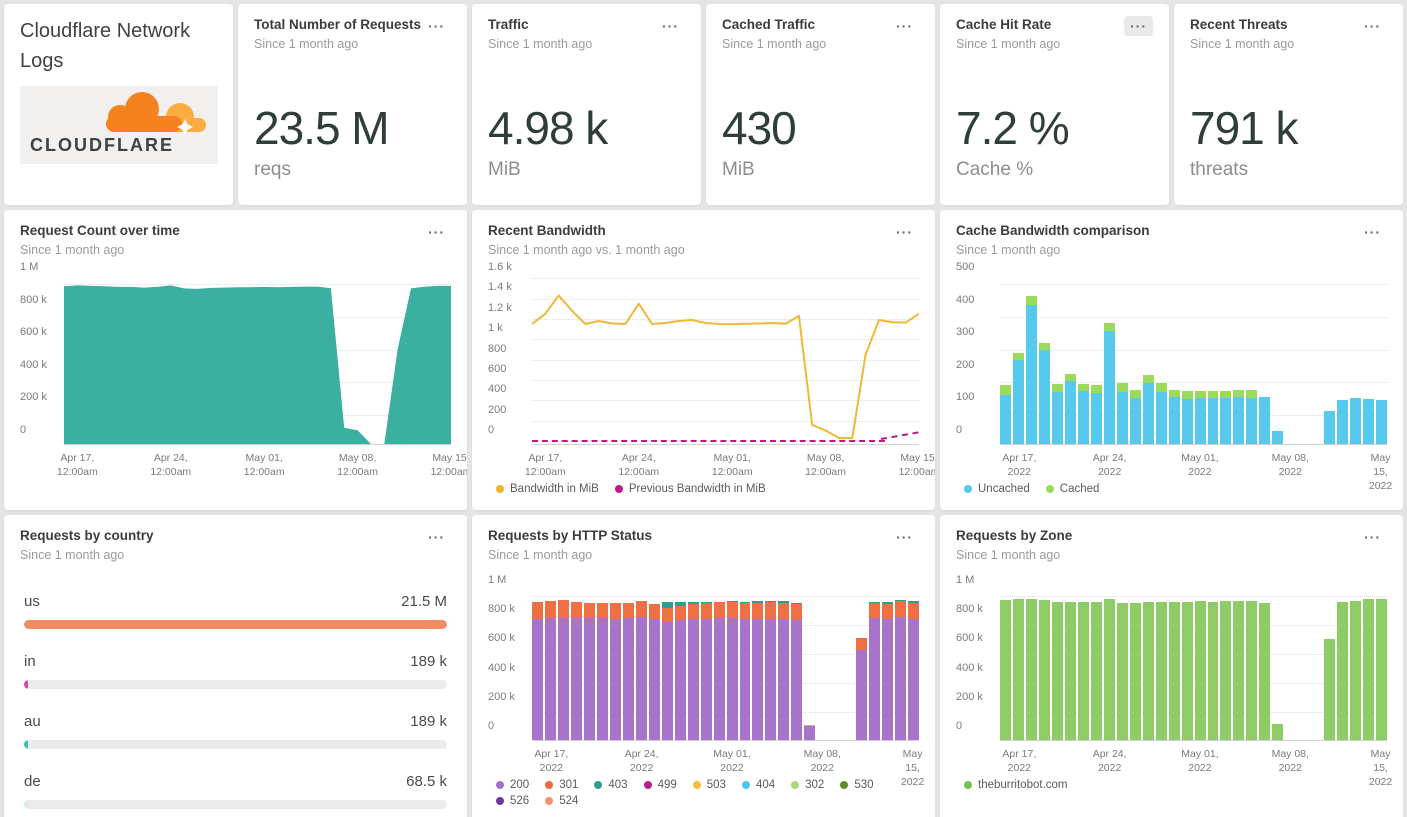  Describe the element at coordinates (512, 785) in the screenshot. I see `legend-item: 200` at that location.